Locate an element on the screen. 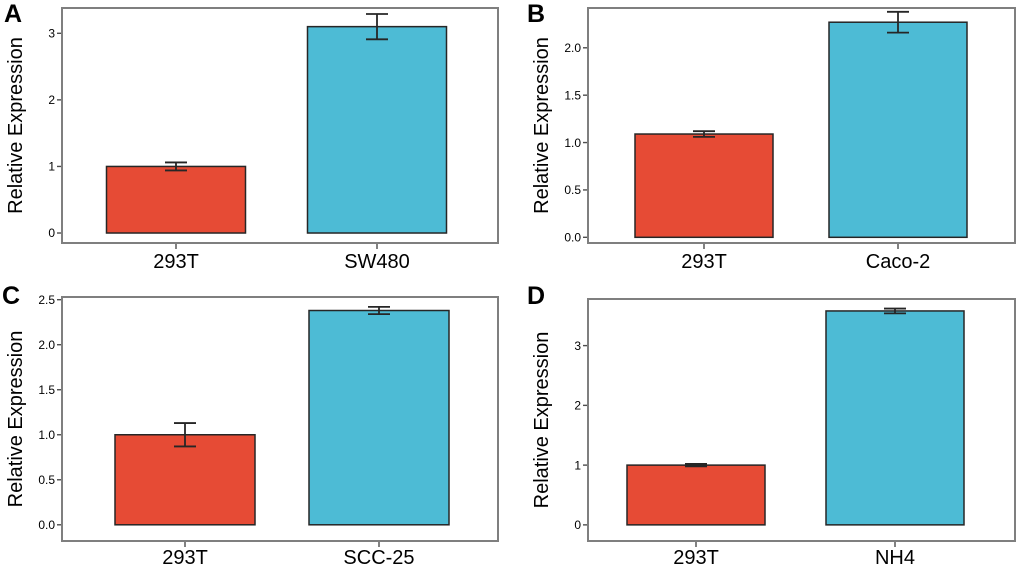  panel-letter-d: D is located at coordinates (536, 296).